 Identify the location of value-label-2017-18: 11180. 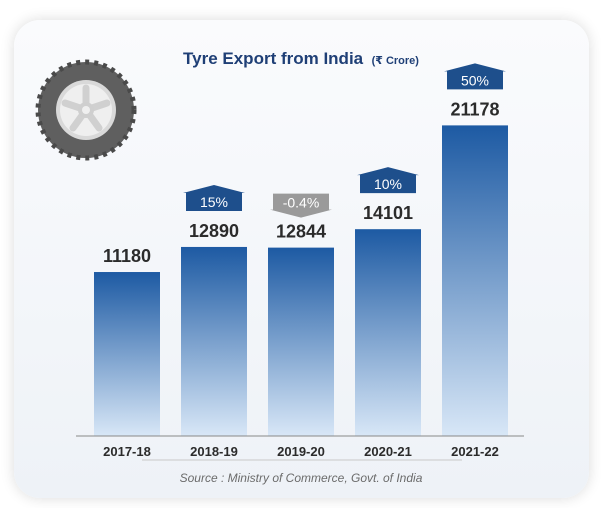
(127, 256).